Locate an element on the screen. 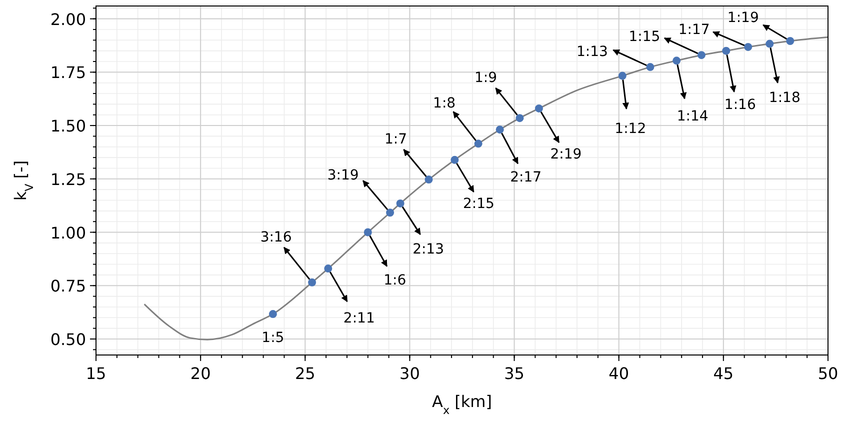 Image resolution: width=843 pixels, height=421 pixels. annotation: 1:6 is located at coordinates (395, 280).